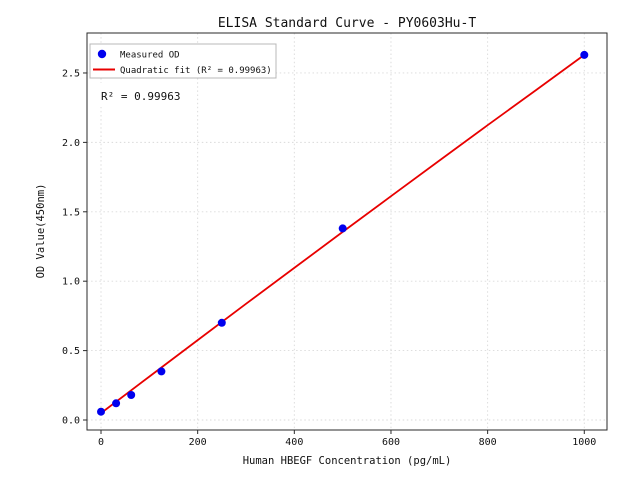 This screenshot has height=480, width=640. What do you see at coordinates (347, 461) in the screenshot?
I see `x-axis-label: Human HBEGF Concentration (pg/mL)` at bounding box center [347, 461].